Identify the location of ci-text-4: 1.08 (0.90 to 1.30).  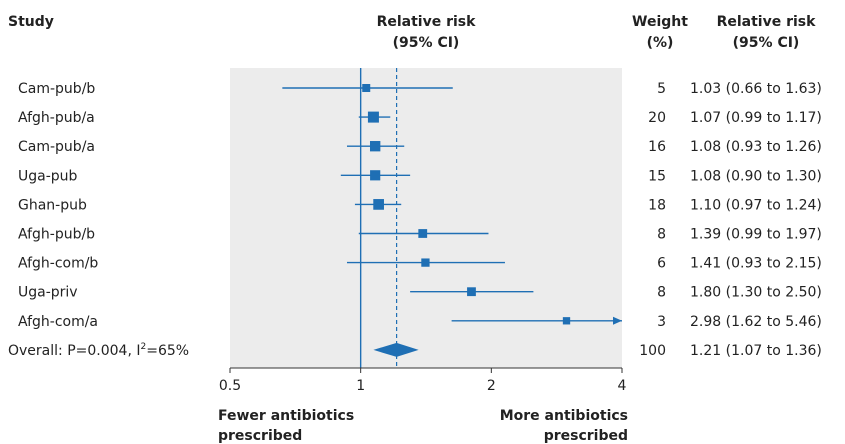
(756, 176).